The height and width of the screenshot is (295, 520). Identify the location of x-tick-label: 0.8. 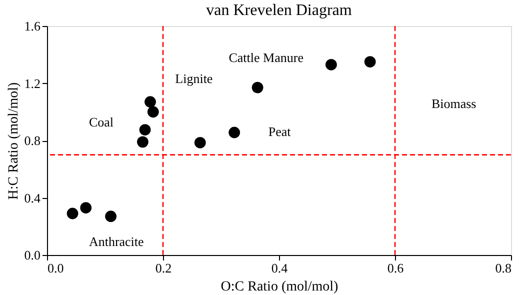
(503, 268).